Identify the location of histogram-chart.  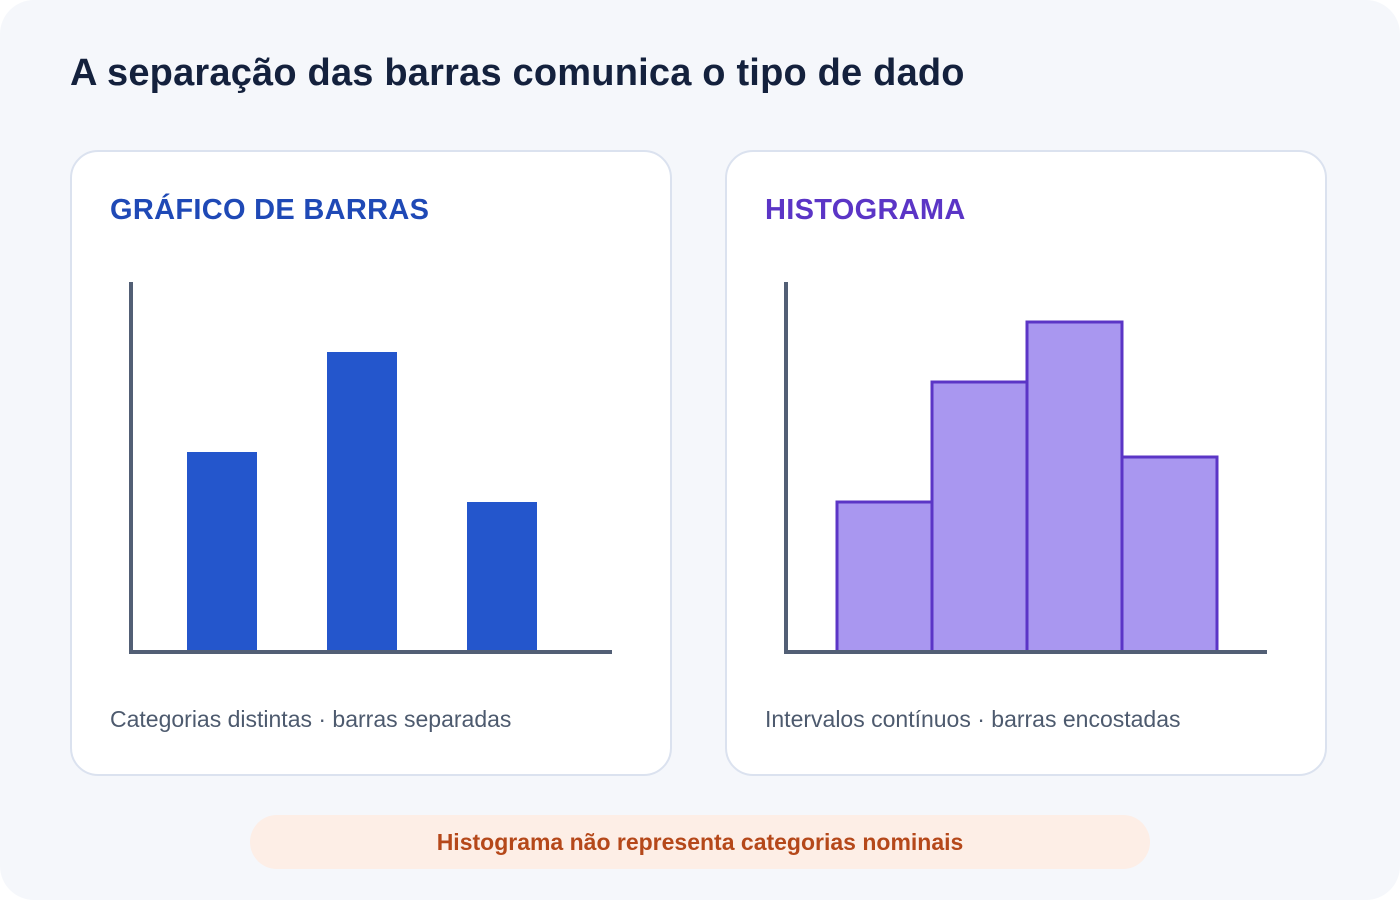
(1025, 468).